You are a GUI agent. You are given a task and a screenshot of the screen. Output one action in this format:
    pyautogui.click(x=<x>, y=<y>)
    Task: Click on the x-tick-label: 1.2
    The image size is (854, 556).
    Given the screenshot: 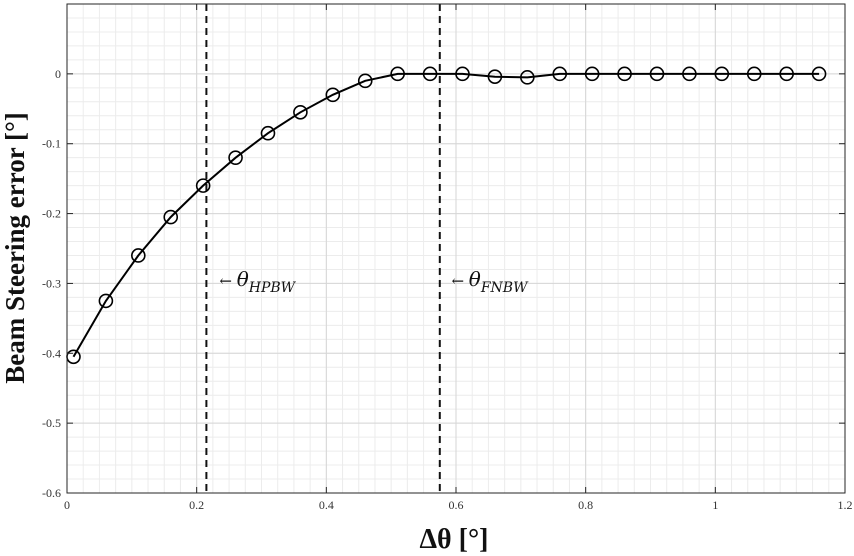 What is the action you would take?
    pyautogui.click(x=845, y=505)
    